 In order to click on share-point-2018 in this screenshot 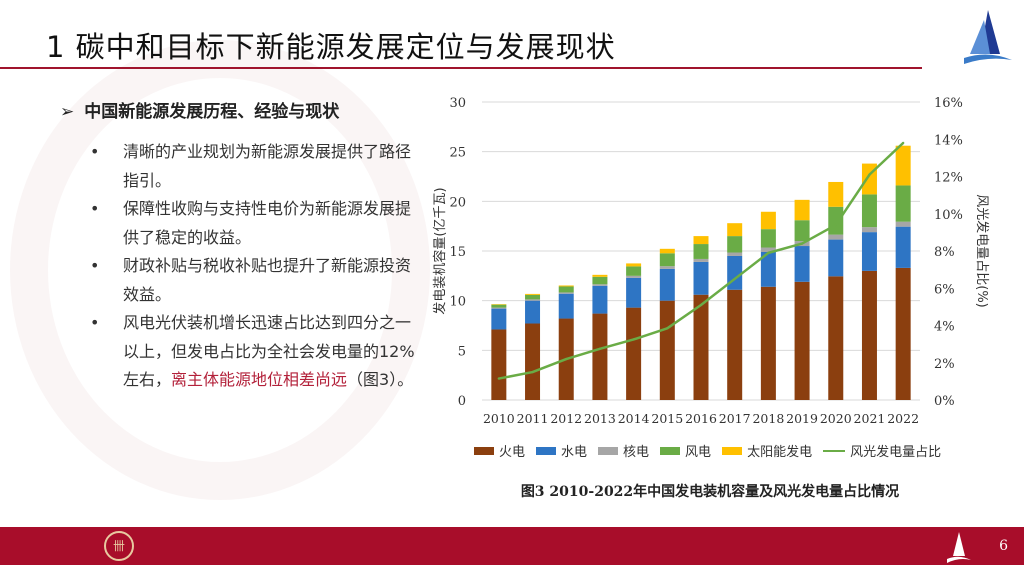, I will do `click(768, 253)`.